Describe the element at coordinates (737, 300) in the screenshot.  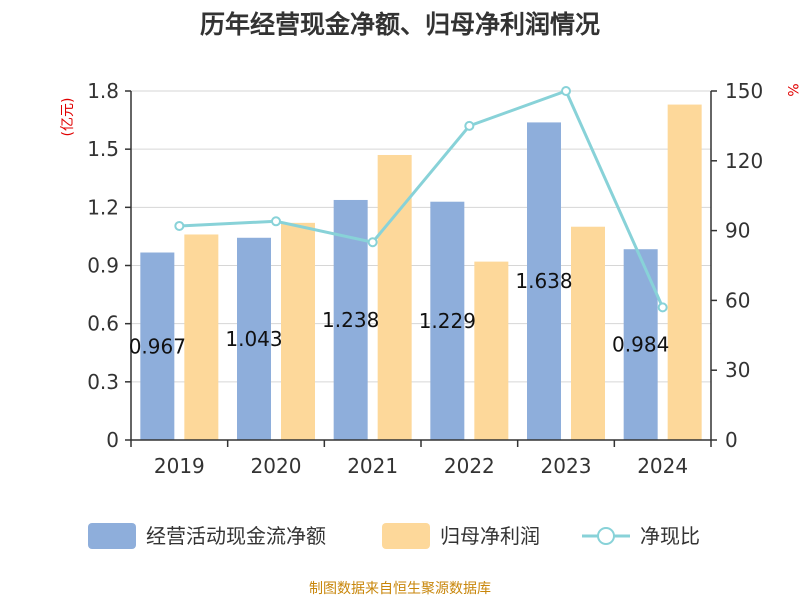
I see `right-tick-label: 60` at that location.